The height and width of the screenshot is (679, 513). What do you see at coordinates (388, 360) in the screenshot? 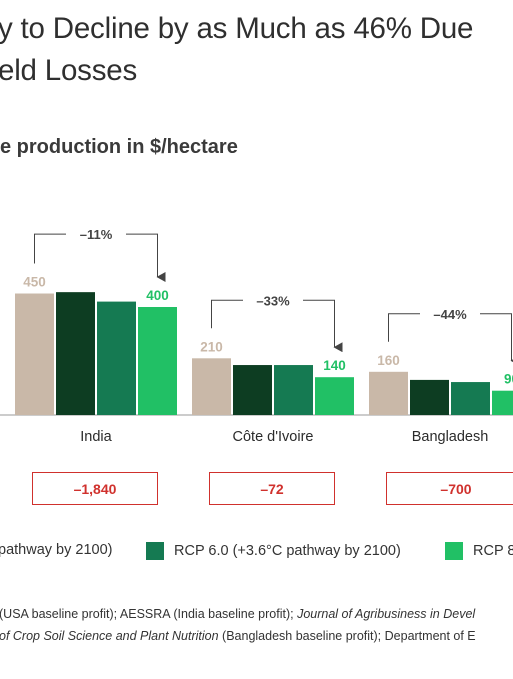
I see `value-label-baseline-2: 160` at bounding box center [388, 360].